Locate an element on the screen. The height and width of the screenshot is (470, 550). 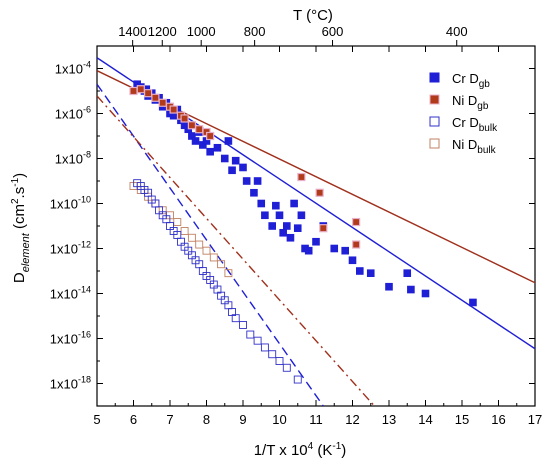
top-axis-title: T (°C) is located at coordinates (313, 15).